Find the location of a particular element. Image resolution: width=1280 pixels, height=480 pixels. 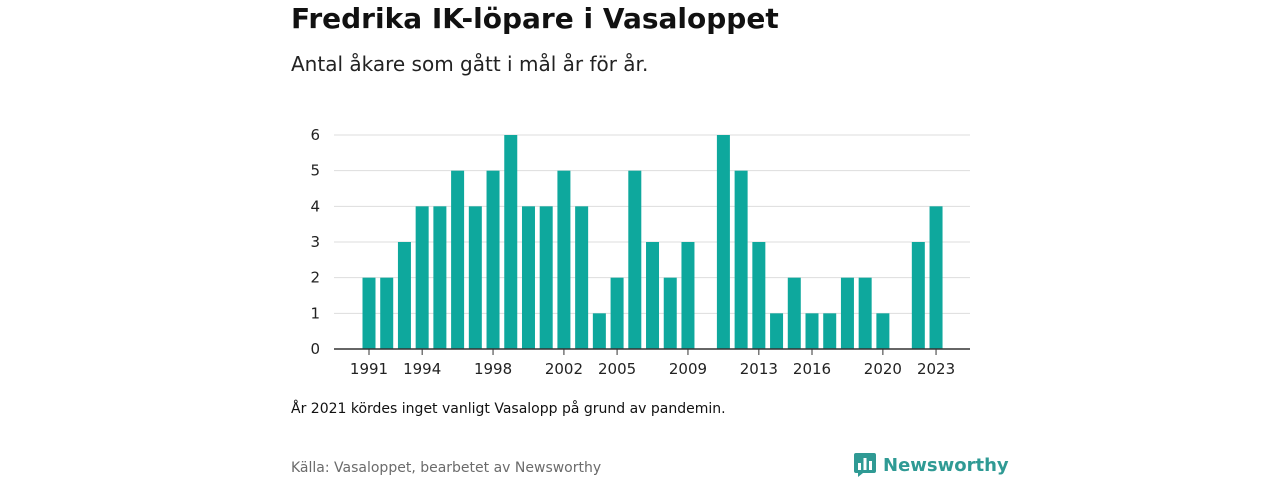

bar-2023 is located at coordinates (936, 277).